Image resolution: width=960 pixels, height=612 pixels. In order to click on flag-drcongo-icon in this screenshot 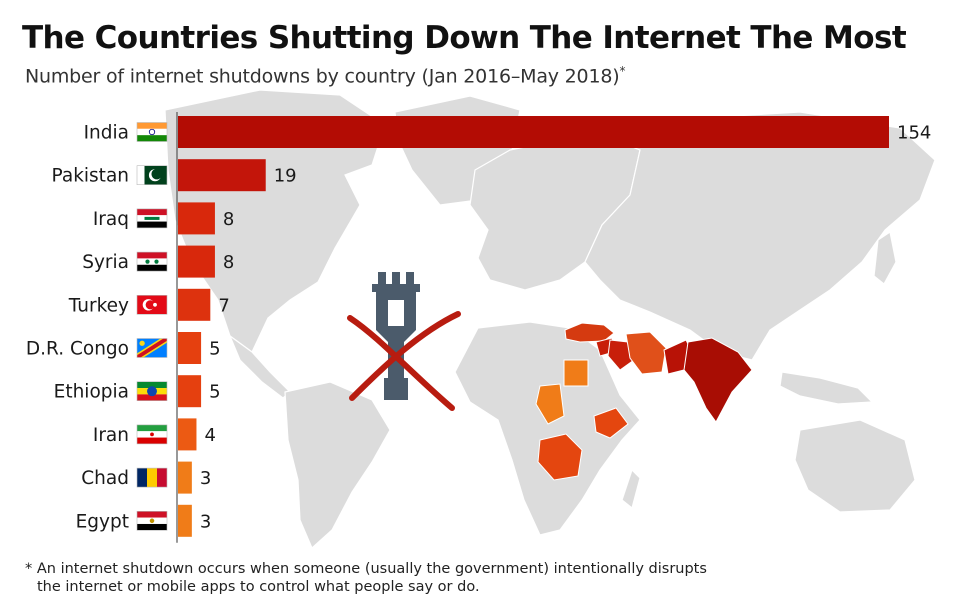, I will do `click(152, 348)`.